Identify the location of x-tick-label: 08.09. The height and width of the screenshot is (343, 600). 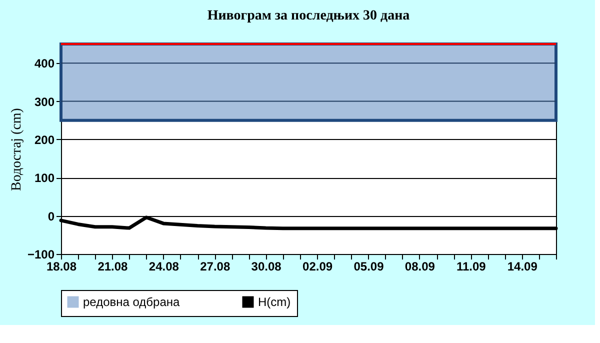
(420, 267).